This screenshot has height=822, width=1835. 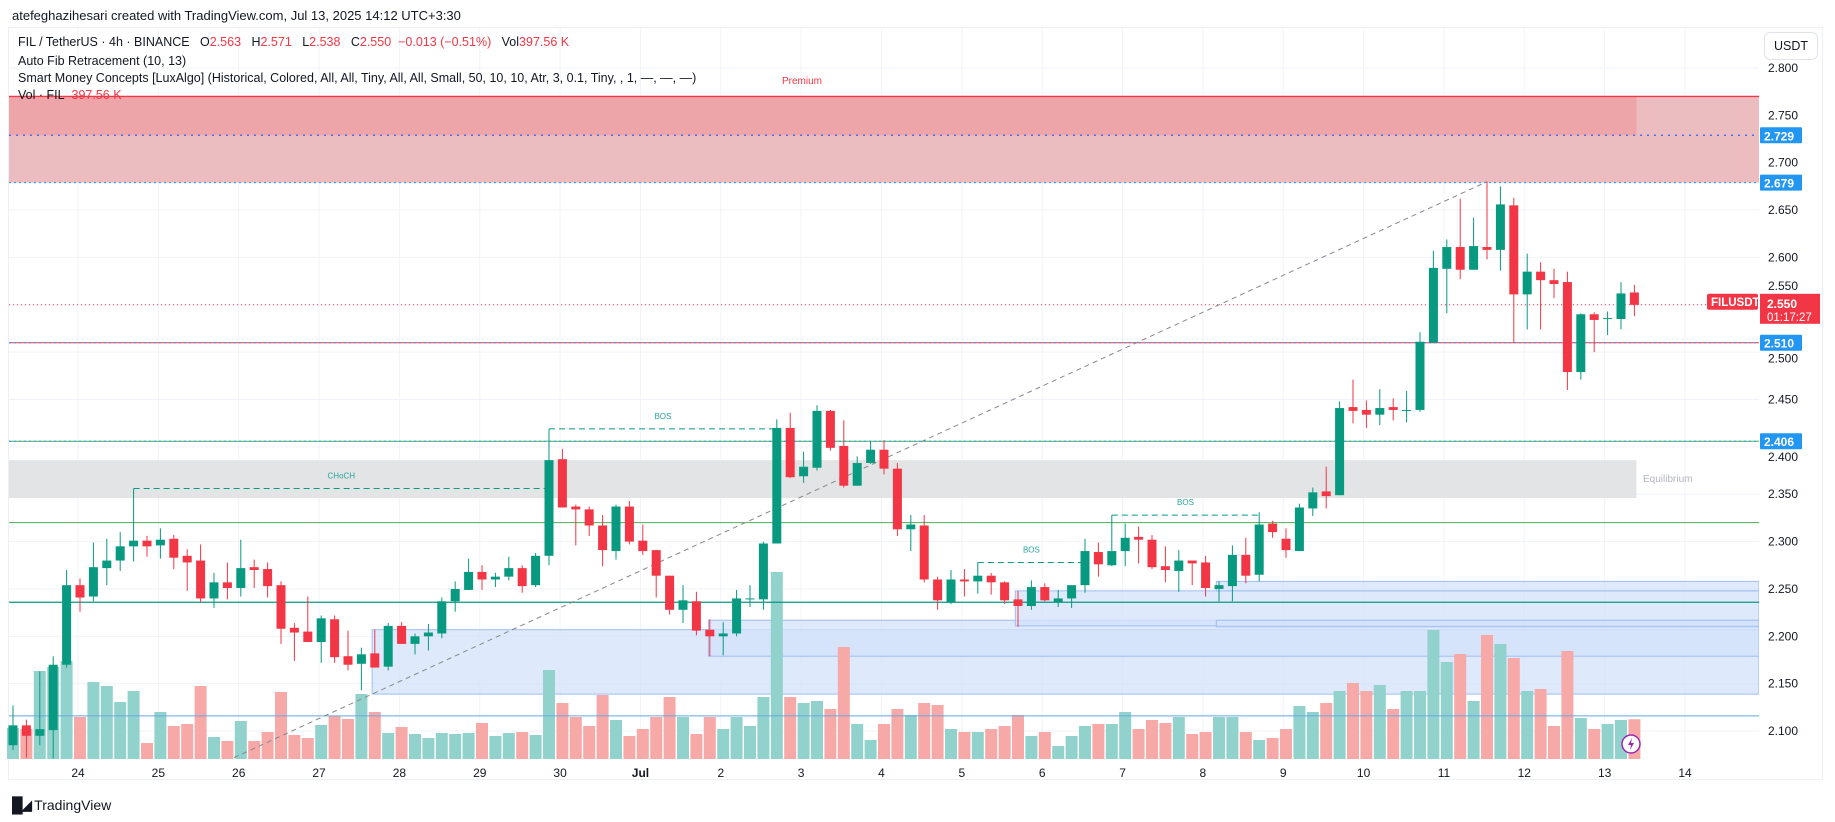 I want to click on time-axis: 24 25 26 27 28 29 30 Jul 2 3 4 5 6 7 8 9 10 11 12 13 14, so click(x=881, y=773).